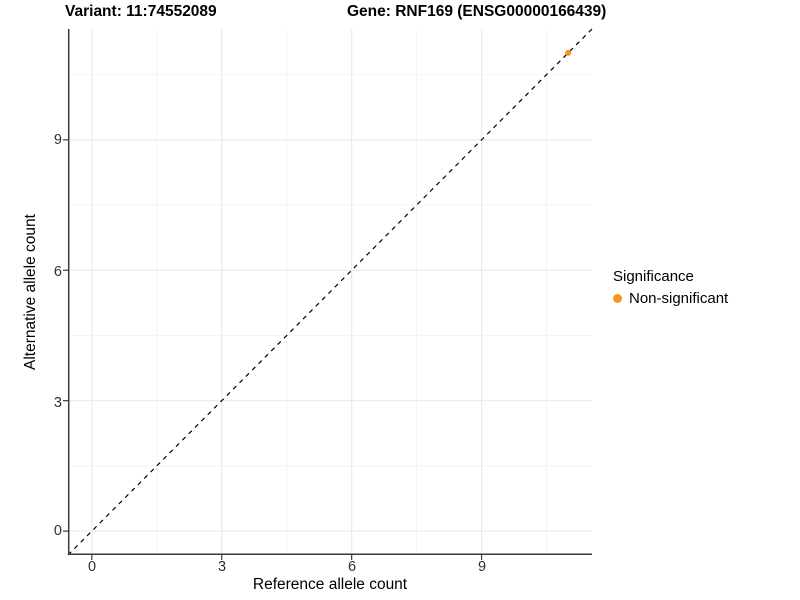 Image resolution: width=800 pixels, height=600 pixels. Describe the element at coordinates (57, 403) in the screenshot. I see `y-tick-label-3: 3` at that location.